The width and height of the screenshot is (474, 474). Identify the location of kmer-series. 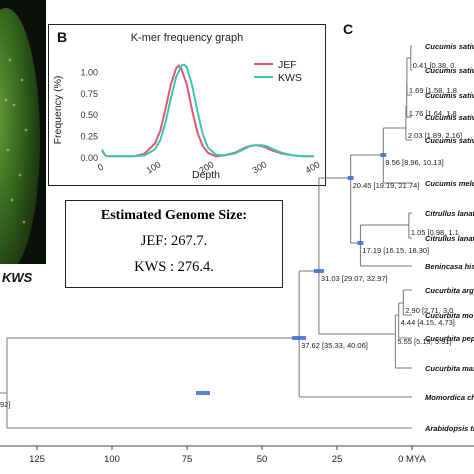
(207, 110).